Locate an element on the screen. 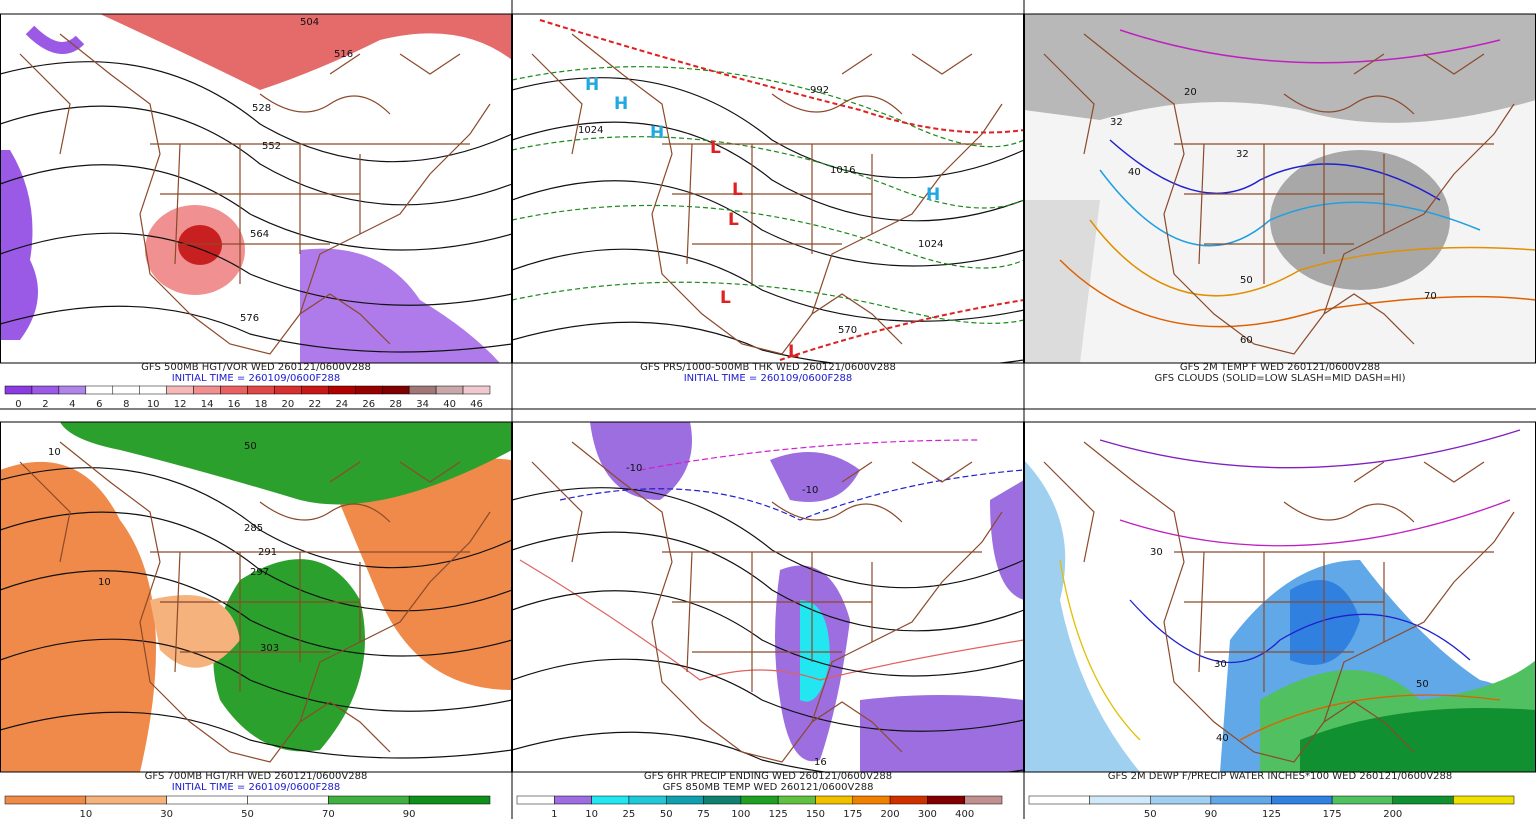 The height and width of the screenshot is (819, 1536). colorbar-label: 46 is located at coordinates (476, 404).